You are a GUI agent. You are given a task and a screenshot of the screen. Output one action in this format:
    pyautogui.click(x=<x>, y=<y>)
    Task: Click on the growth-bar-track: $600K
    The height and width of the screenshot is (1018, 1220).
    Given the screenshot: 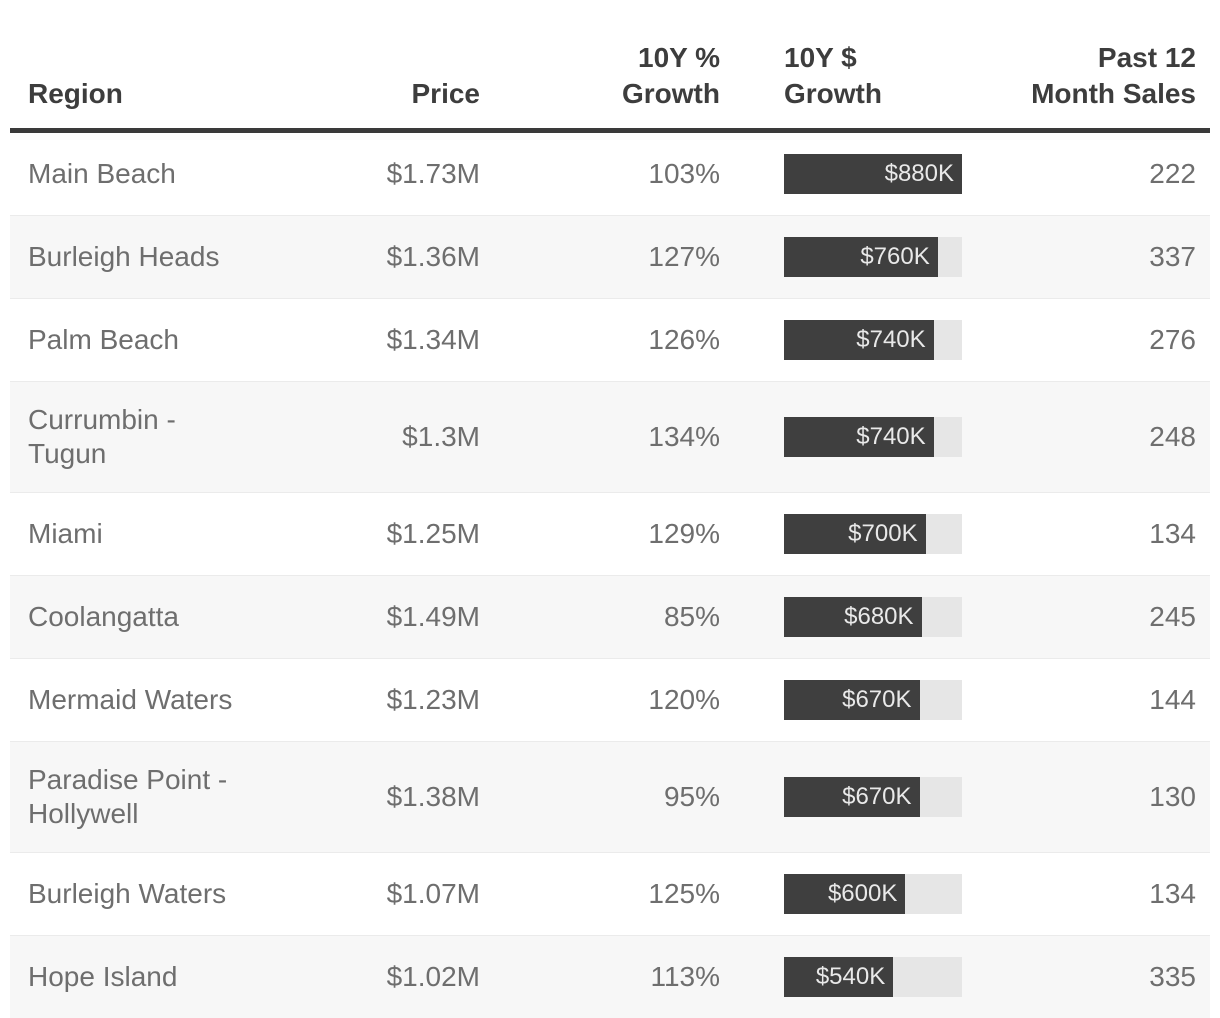 What is the action you would take?
    pyautogui.click(x=873, y=894)
    